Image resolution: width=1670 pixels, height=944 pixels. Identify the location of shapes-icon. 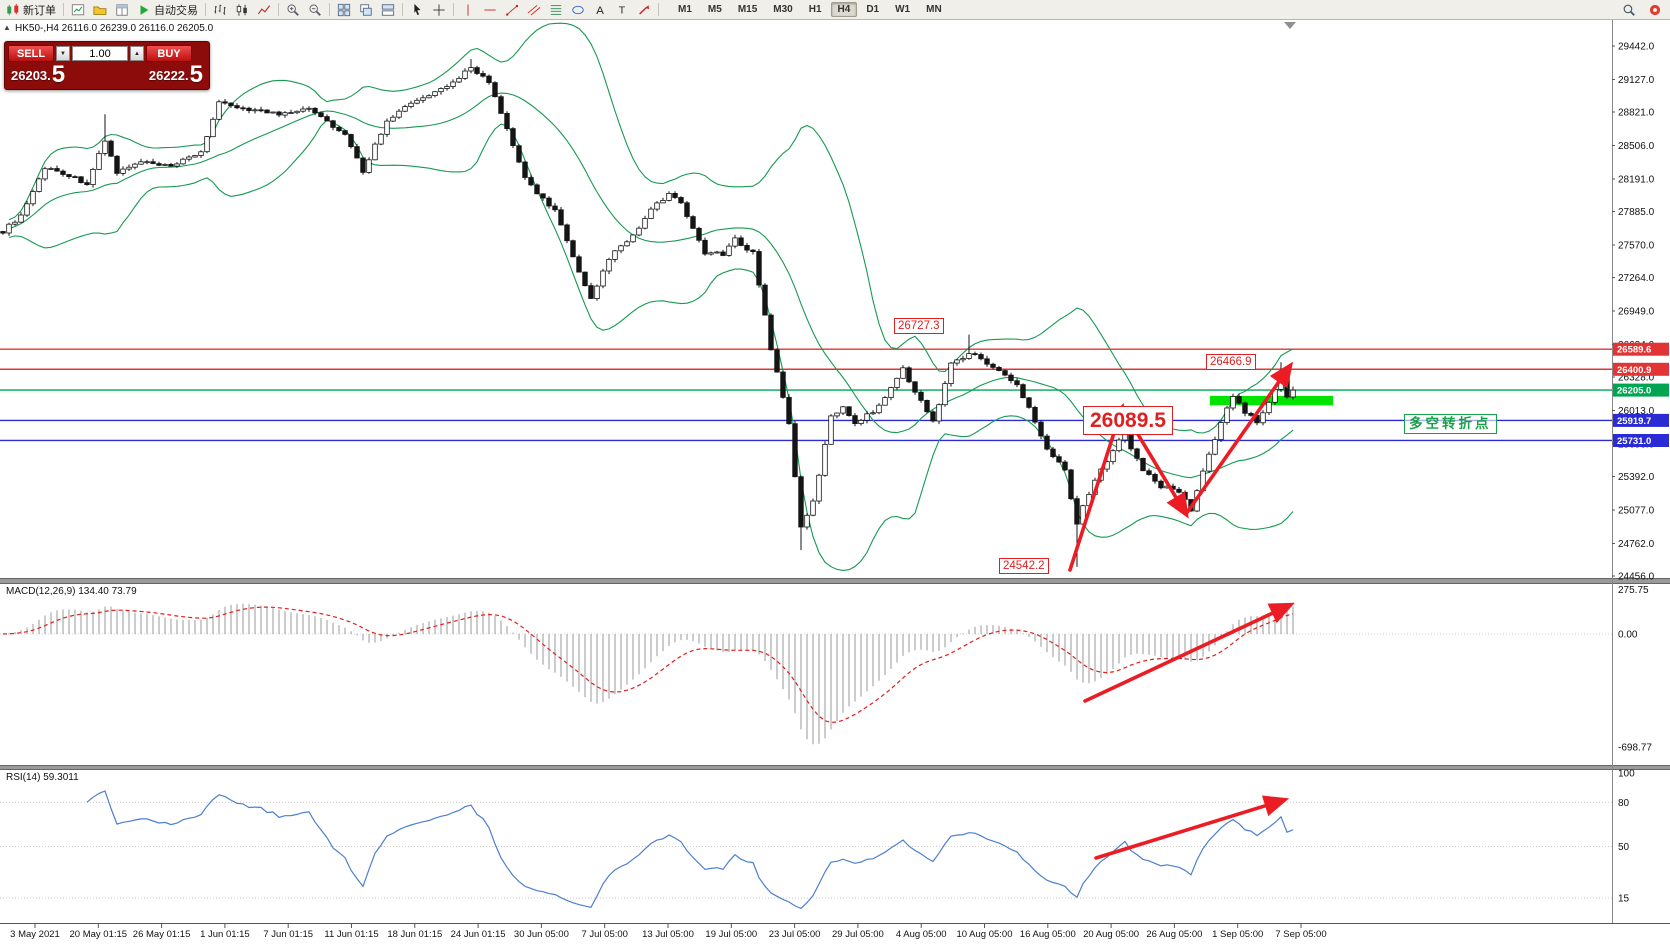
(578, 10).